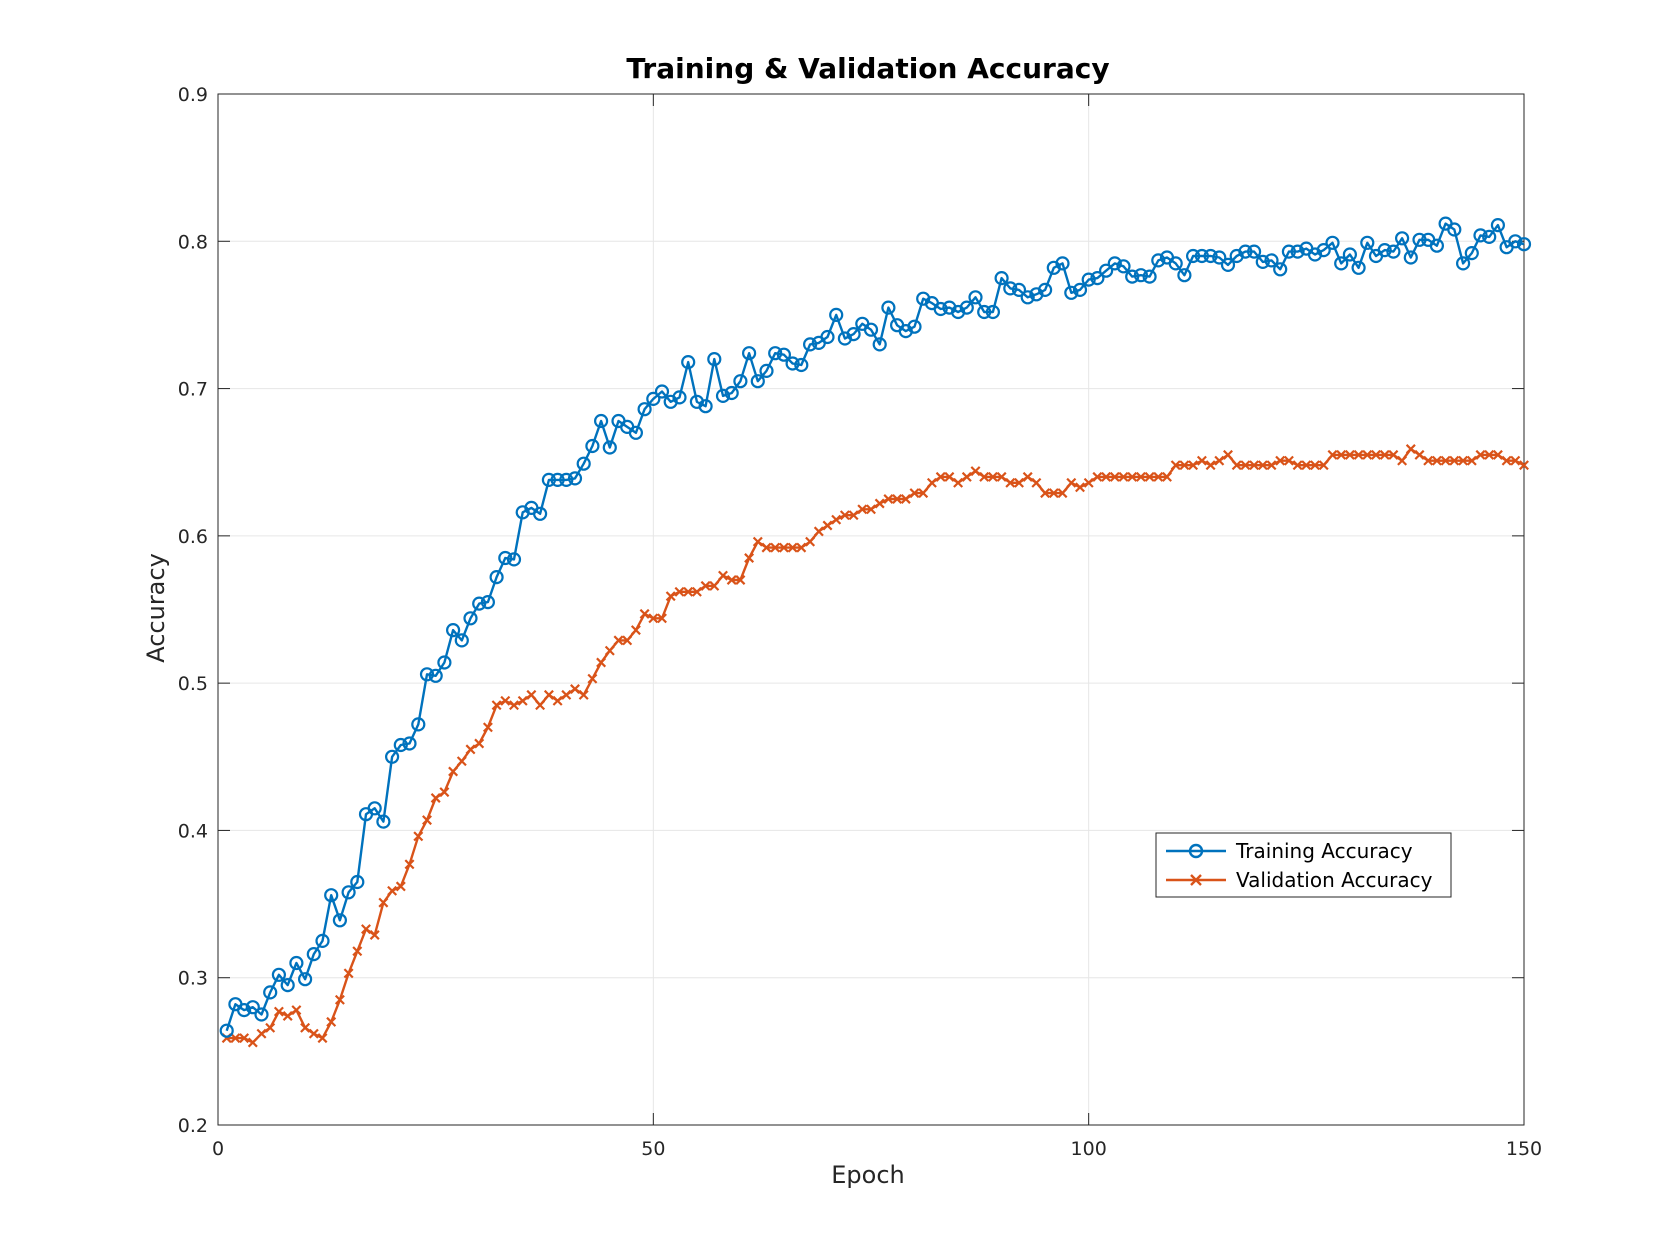 Image resolution: width=1667 pixels, height=1250 pixels. Describe the element at coordinates (193, 831) in the screenshot. I see `y-tick-label: 0.4` at that location.